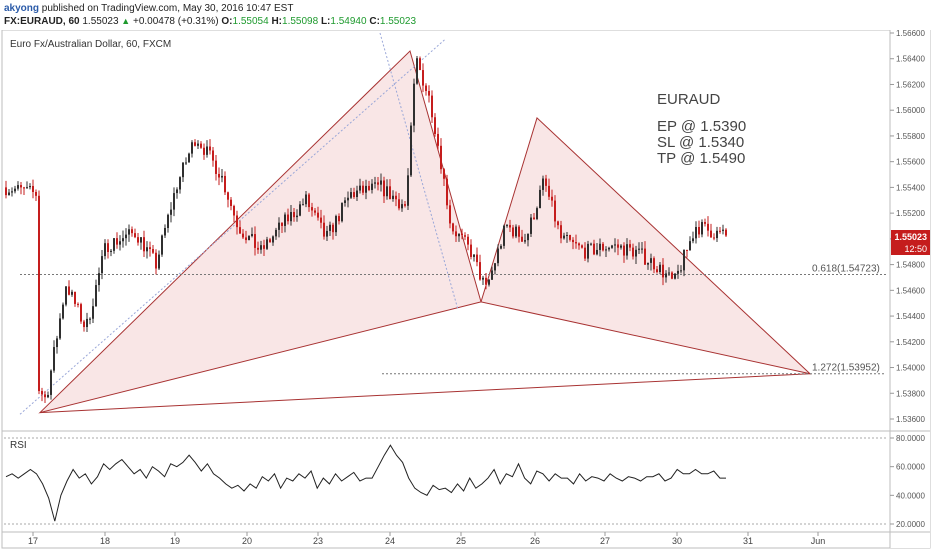 This screenshot has width=932, height=550. What do you see at coordinates (398, 21) in the screenshot?
I see `close-value: 1.55023` at bounding box center [398, 21].